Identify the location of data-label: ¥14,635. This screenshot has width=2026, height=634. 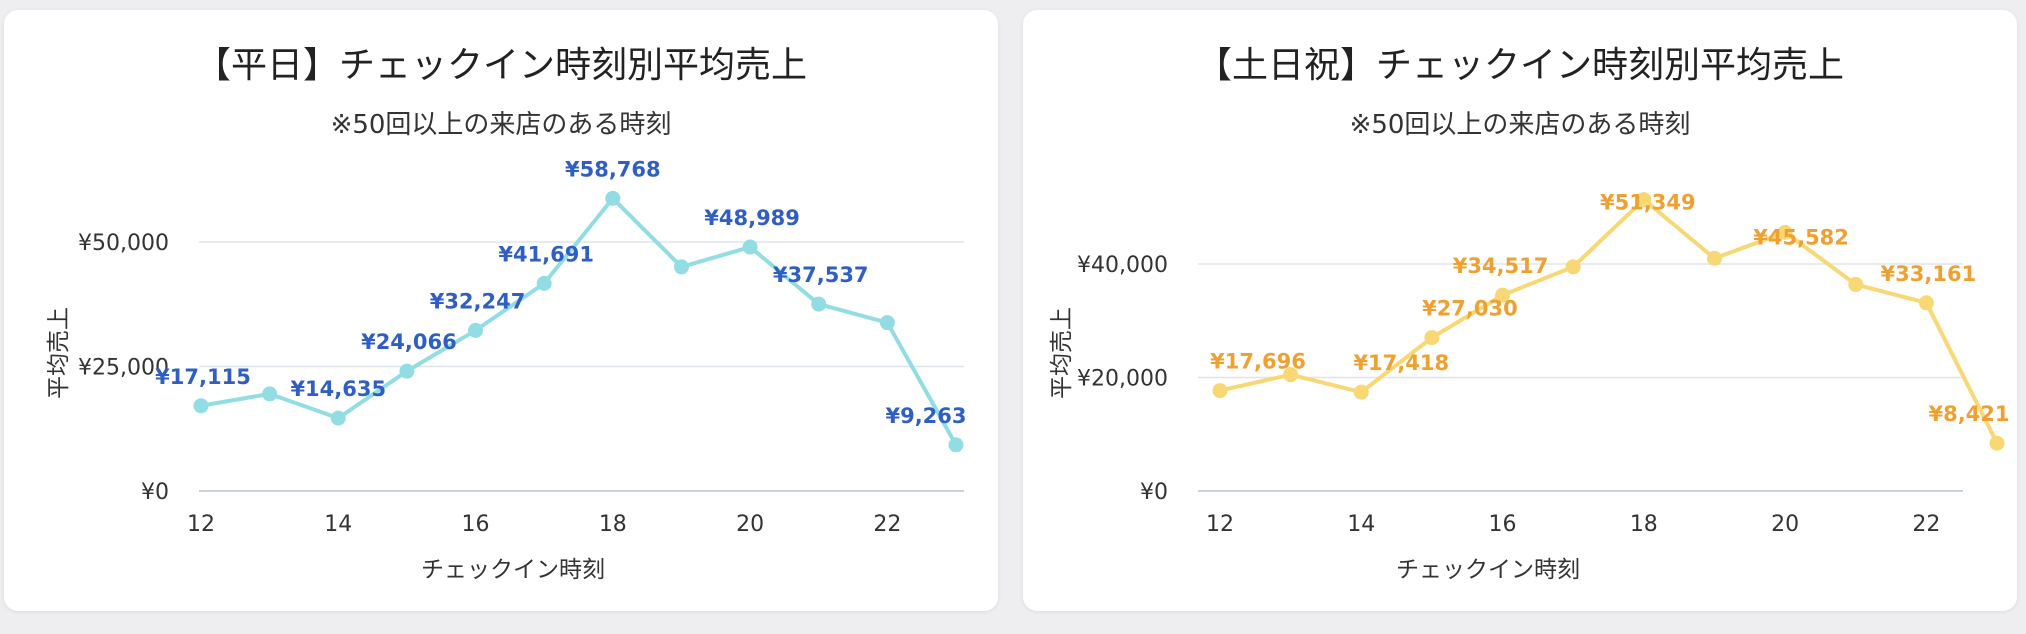
(338, 389).